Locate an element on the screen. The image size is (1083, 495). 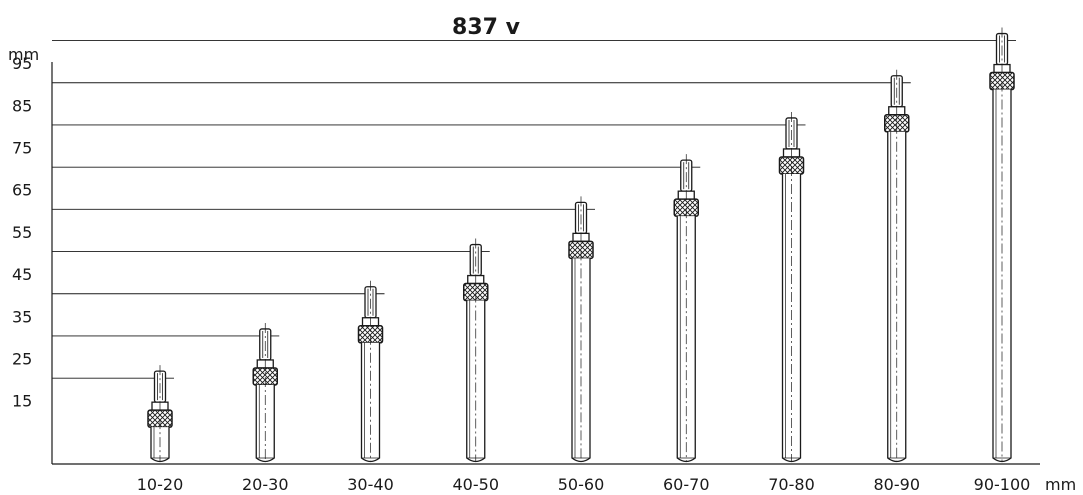
x-category-label: 40-50 is located at coordinates (476, 484).